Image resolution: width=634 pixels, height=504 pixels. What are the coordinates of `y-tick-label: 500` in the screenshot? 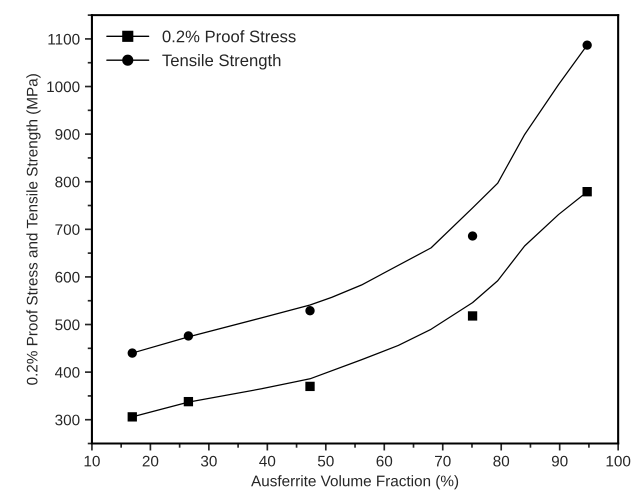 It's located at (67, 324).